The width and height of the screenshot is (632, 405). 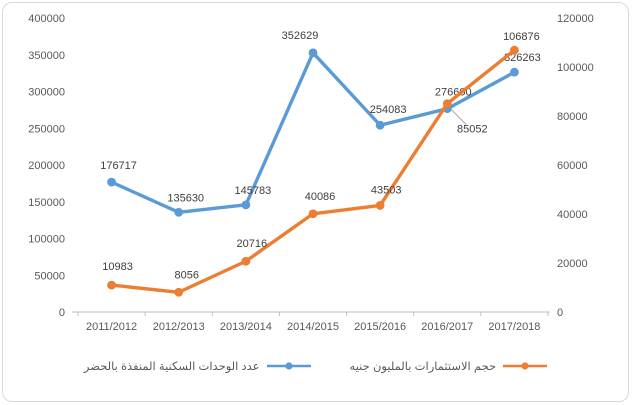 I want to click on data-point-label: 326263, so click(x=522, y=58).